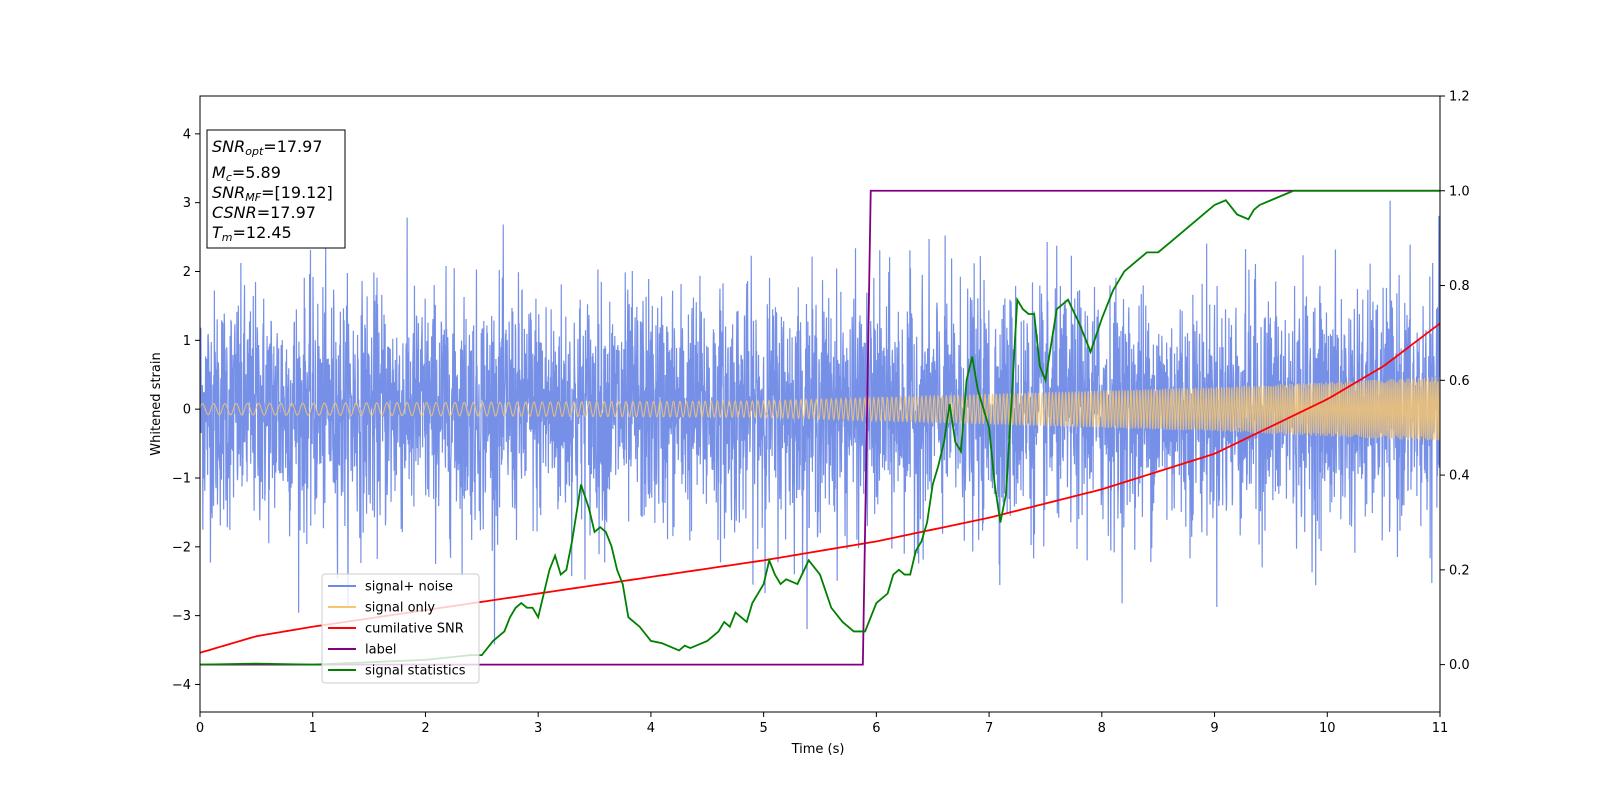 The image size is (1600, 800). What do you see at coordinates (414, 629) in the screenshot?
I see `legend-cumulative-snr-label: cumilative SNR` at bounding box center [414, 629].